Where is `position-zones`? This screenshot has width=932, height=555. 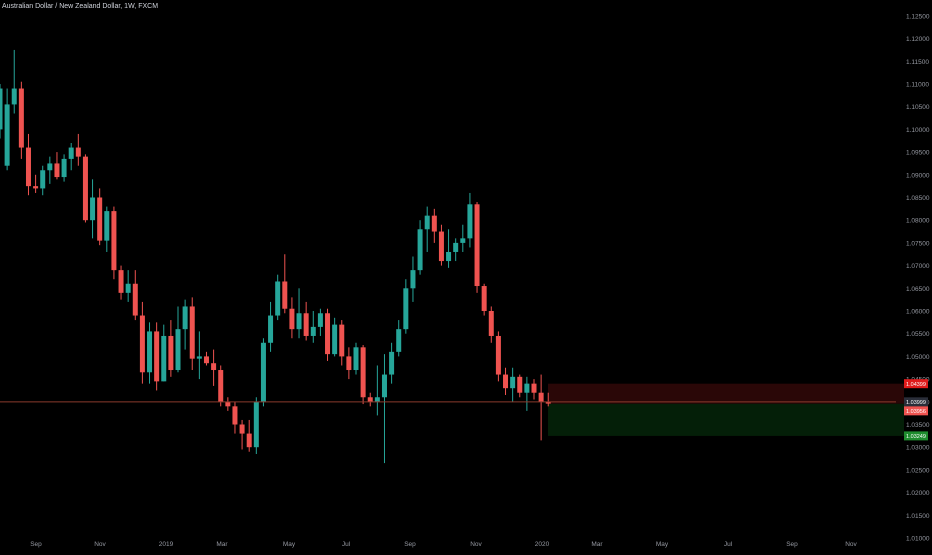 position-zones is located at coordinates (726, 409).